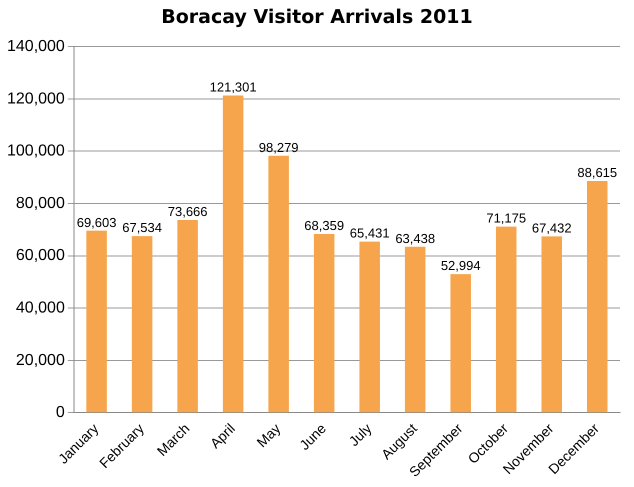 This screenshot has width=634, height=487. What do you see at coordinates (35, 47) in the screenshot?
I see `y-tick-label: 140,000` at bounding box center [35, 47].